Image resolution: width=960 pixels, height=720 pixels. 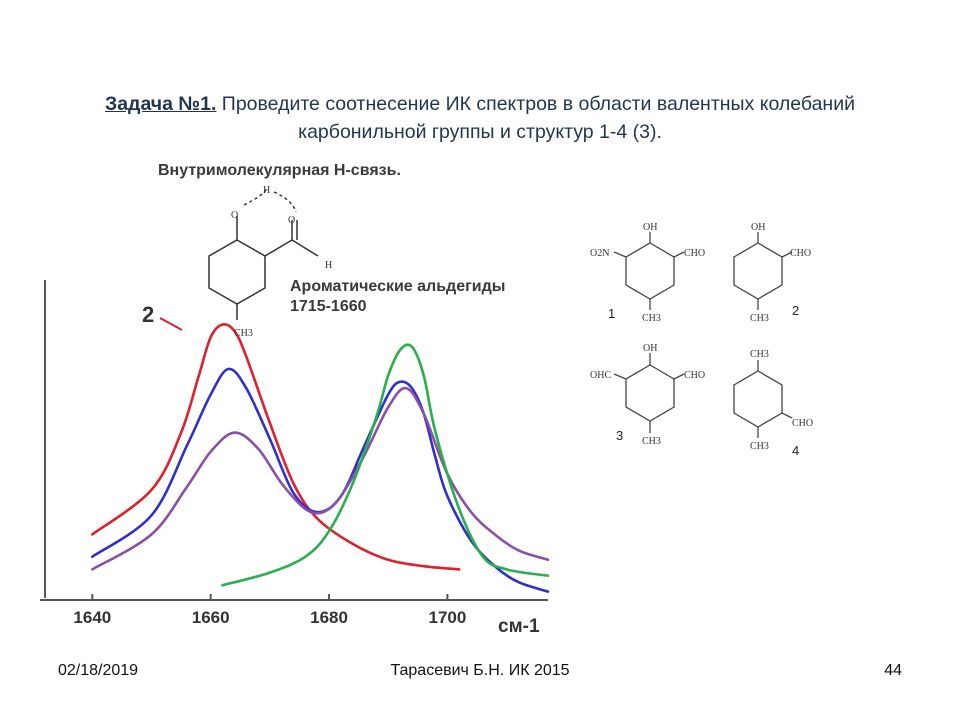 What do you see at coordinates (611, 313) in the screenshot?
I see `s1-number: 1` at bounding box center [611, 313].